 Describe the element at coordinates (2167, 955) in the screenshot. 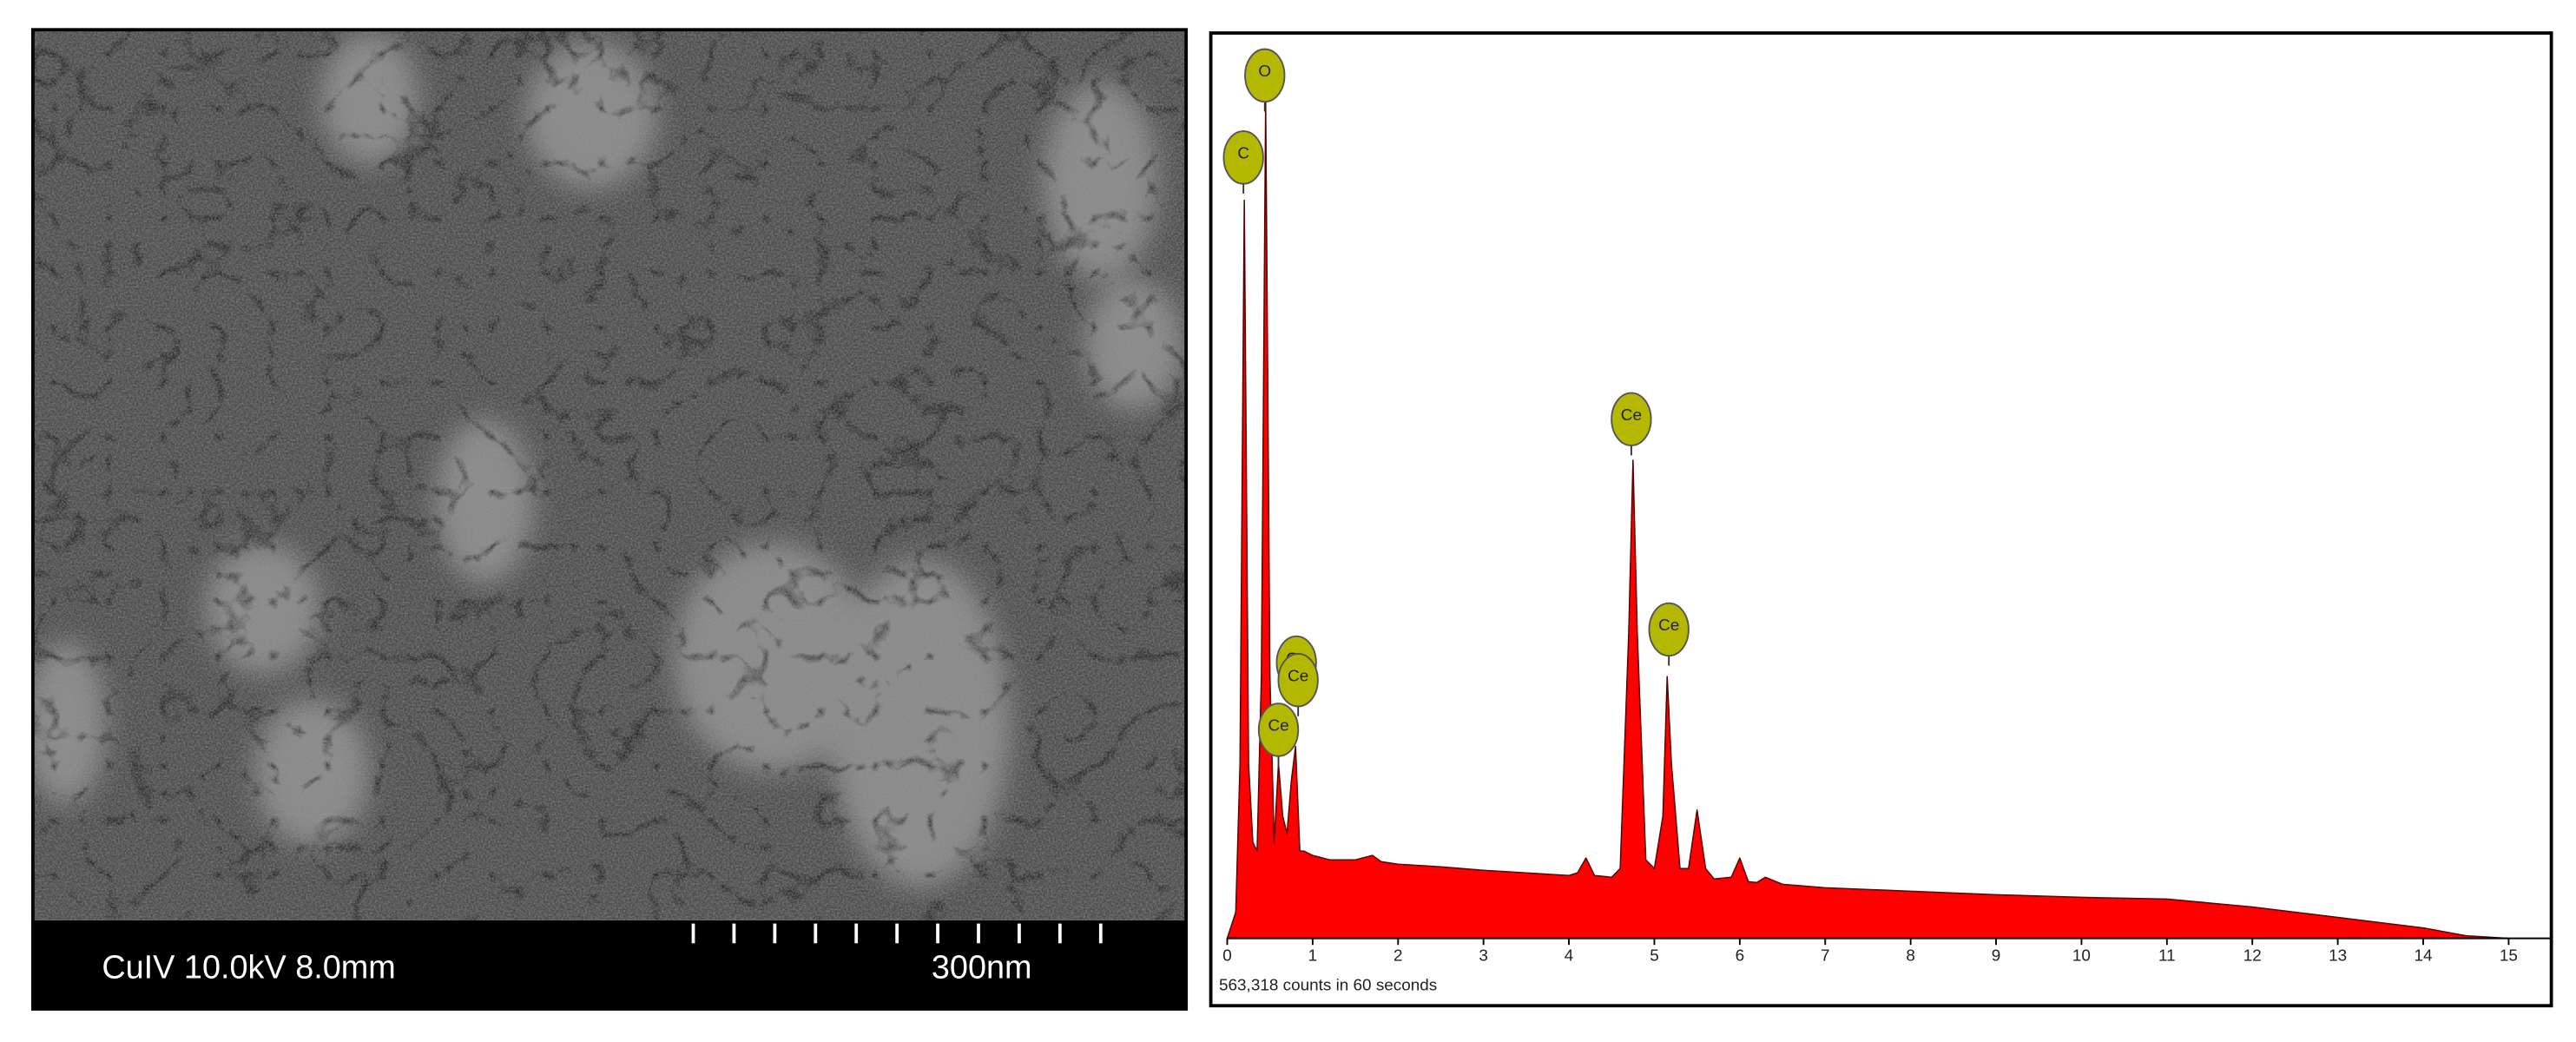

I see `x-tick-label: 11` at that location.